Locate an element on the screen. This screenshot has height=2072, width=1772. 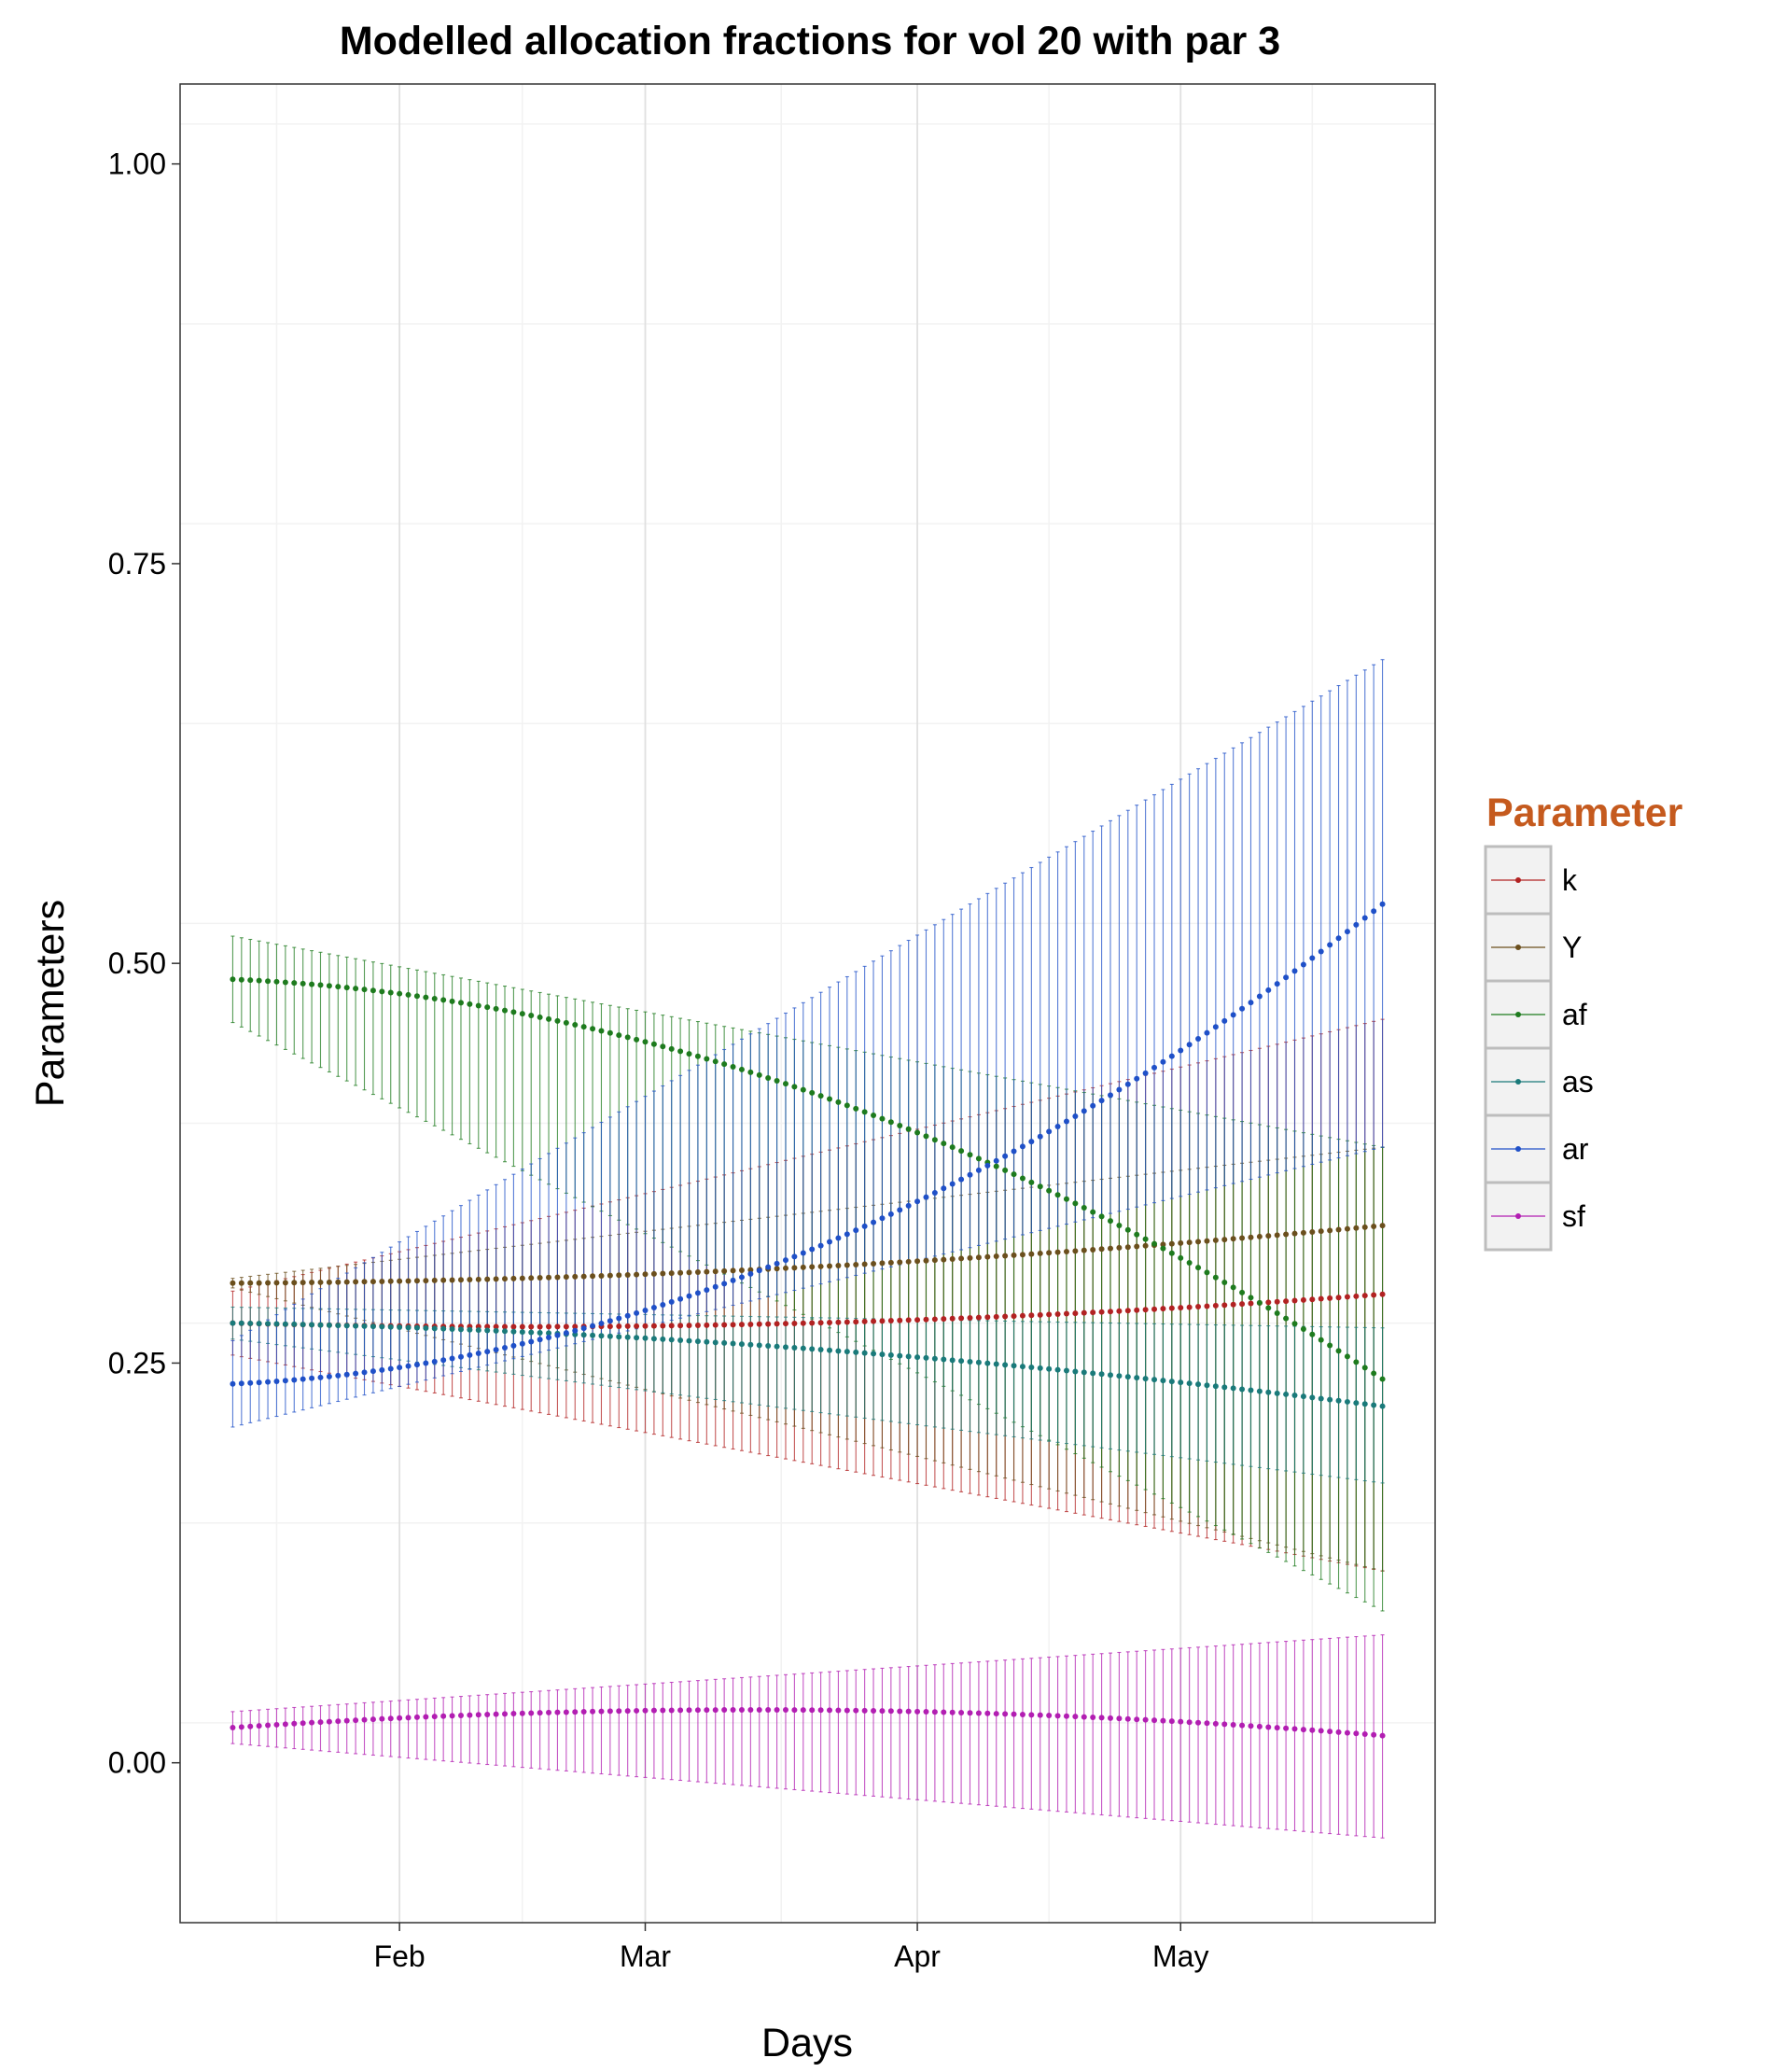
y-tick-label: 0.75 is located at coordinates (137, 564).